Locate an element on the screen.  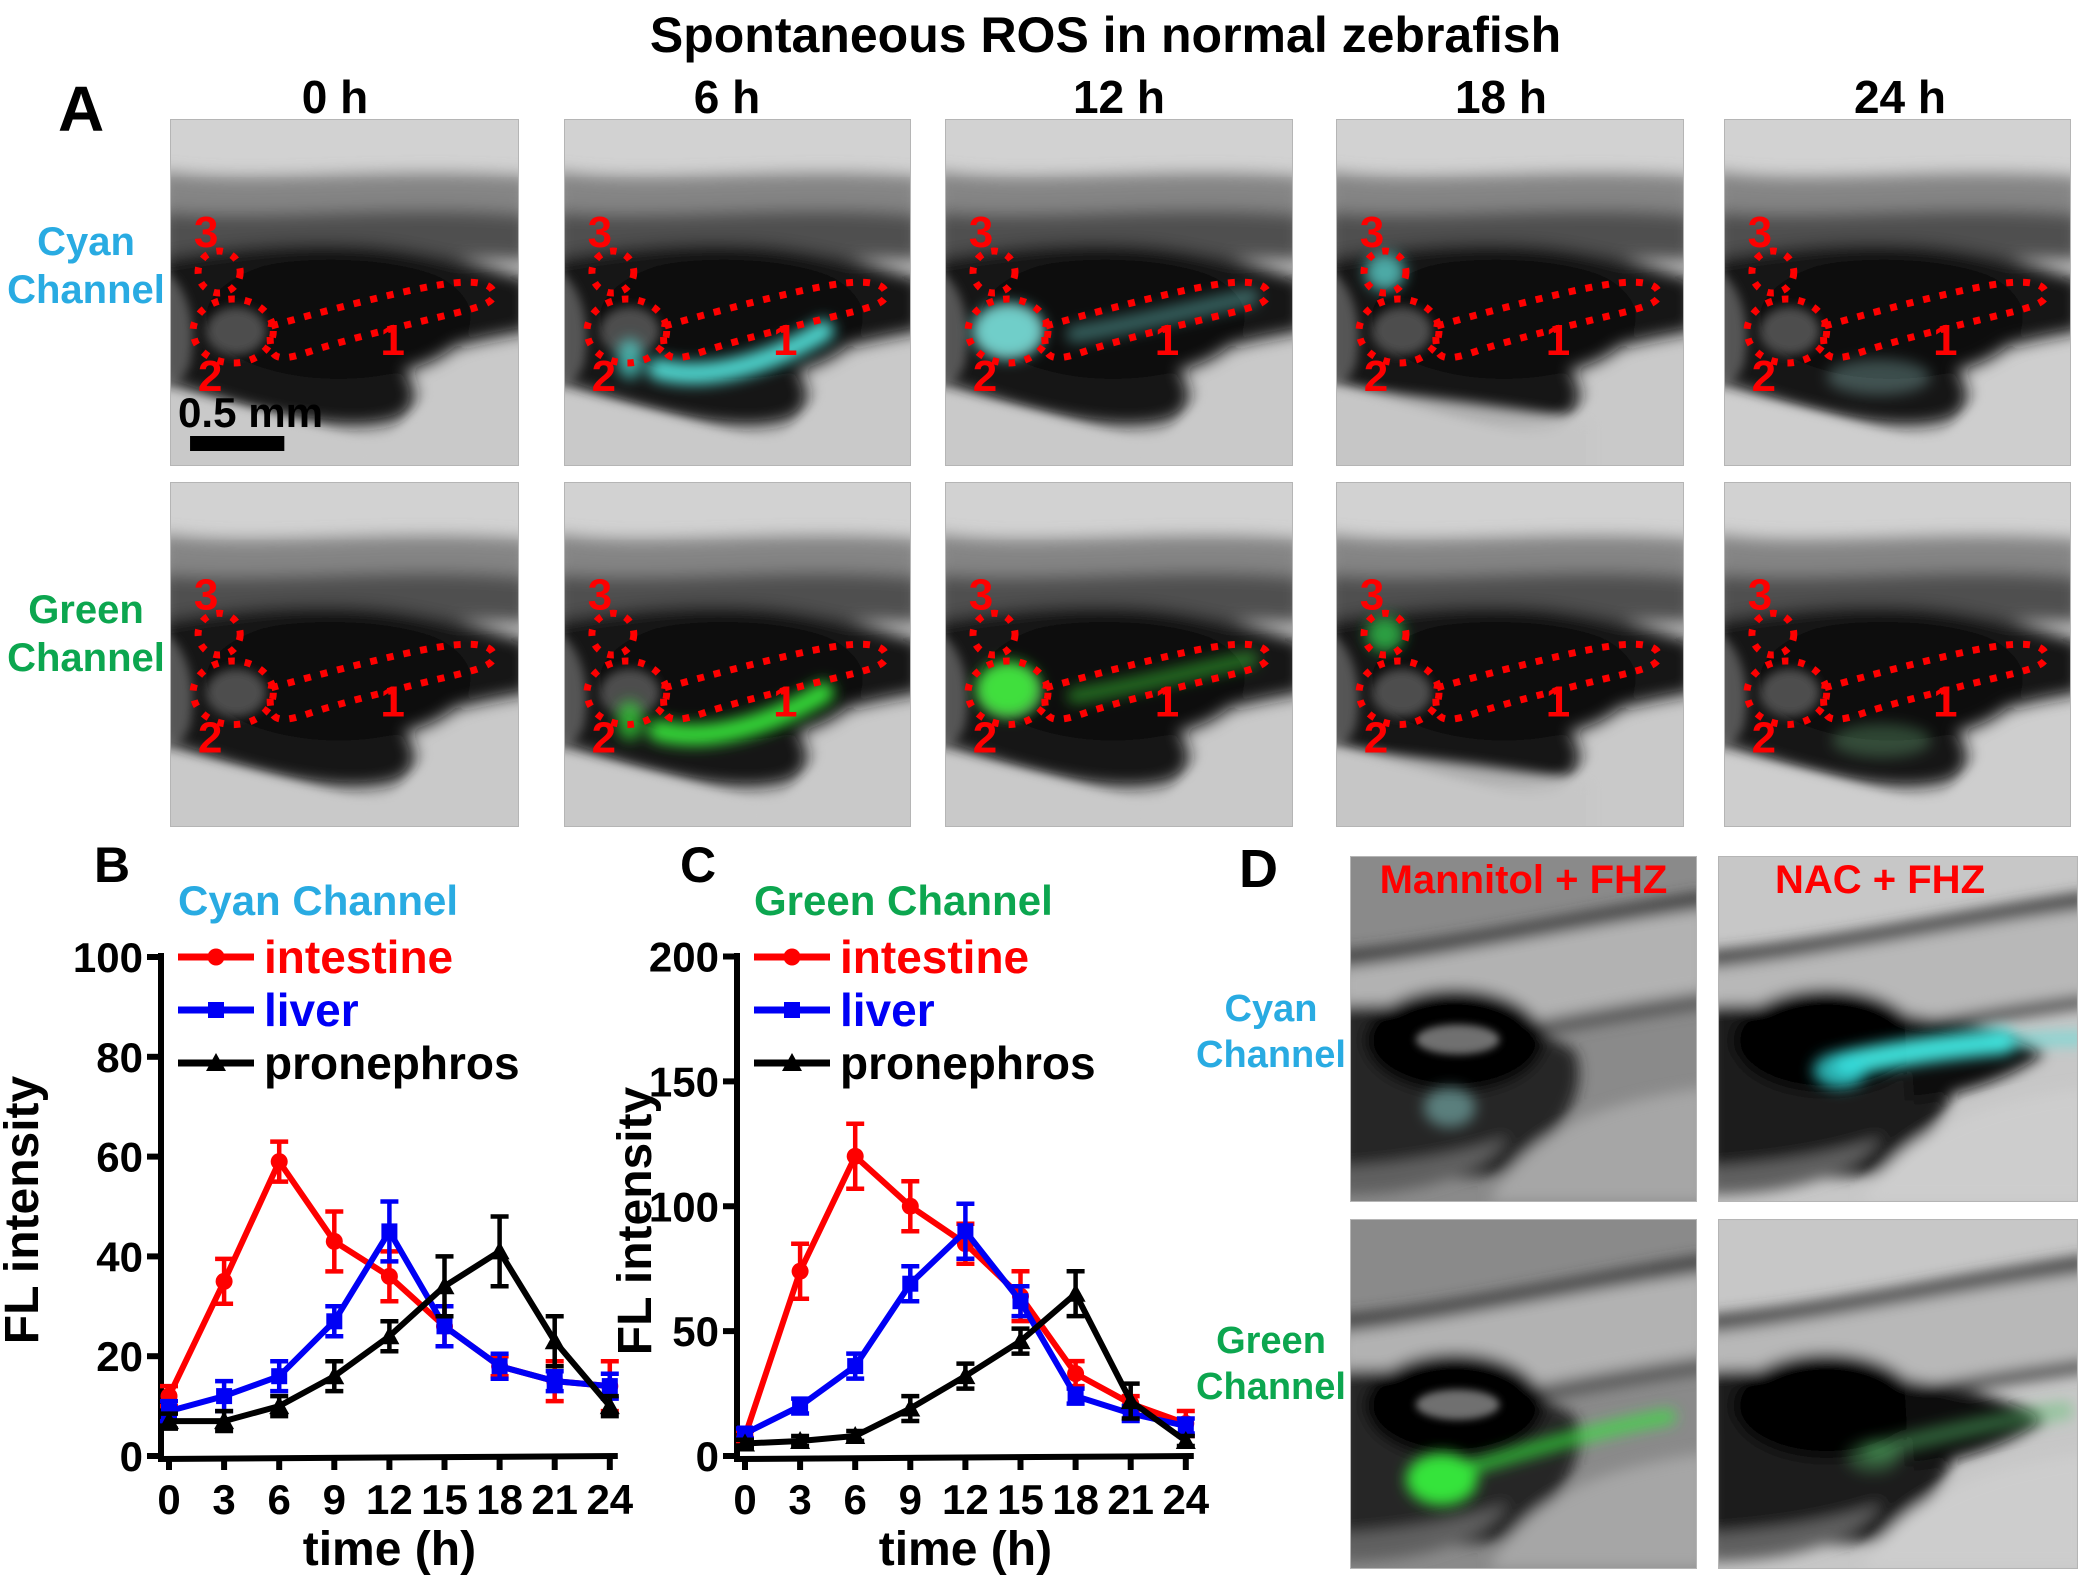
svg-text: 40 is located at coordinates (119, 1256).